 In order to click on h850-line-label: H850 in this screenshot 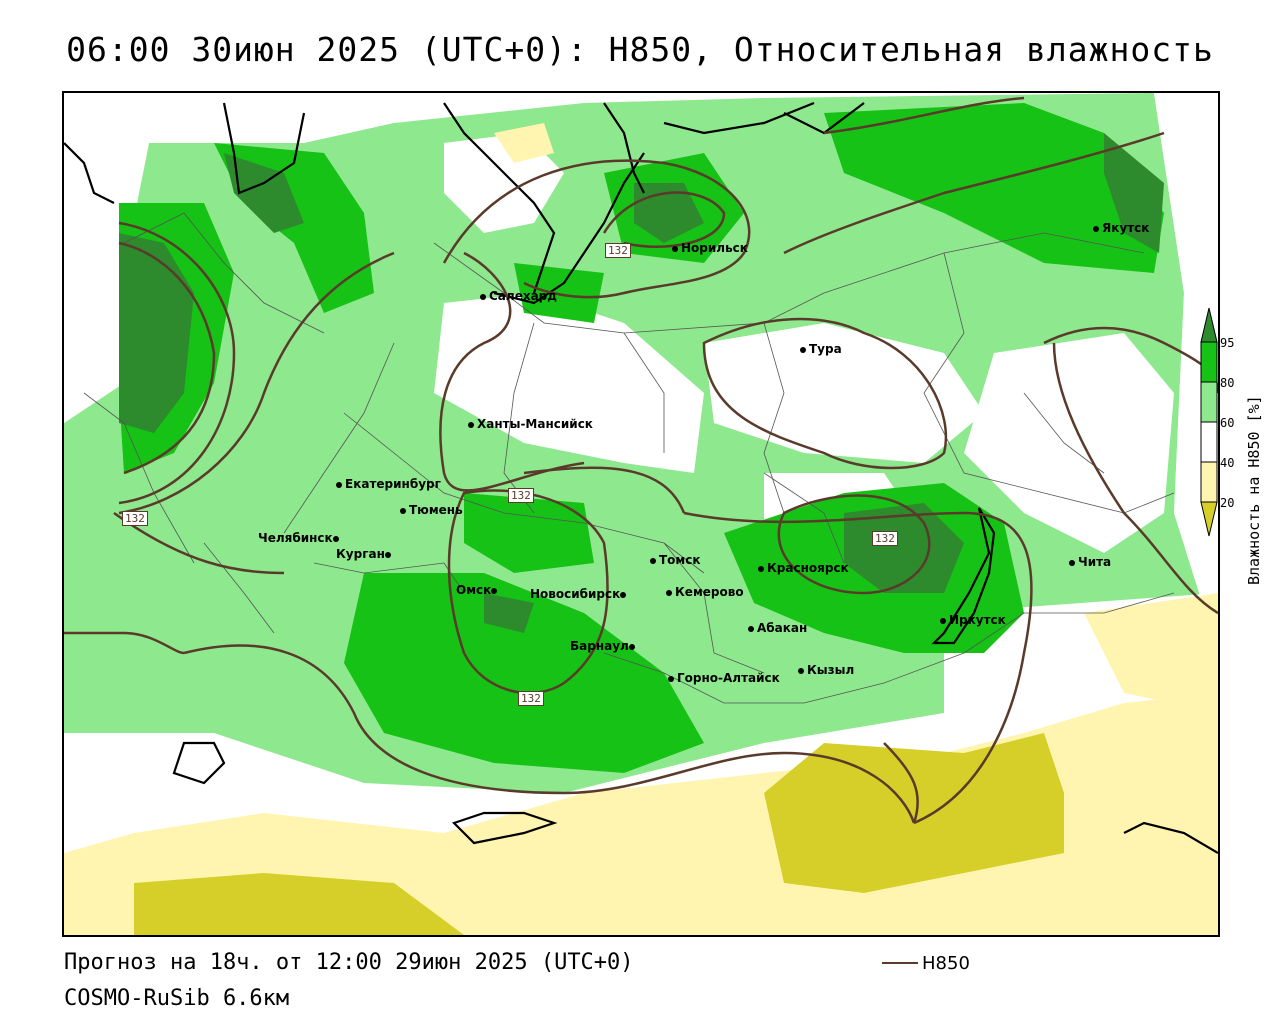, I will do `click(946, 963)`.